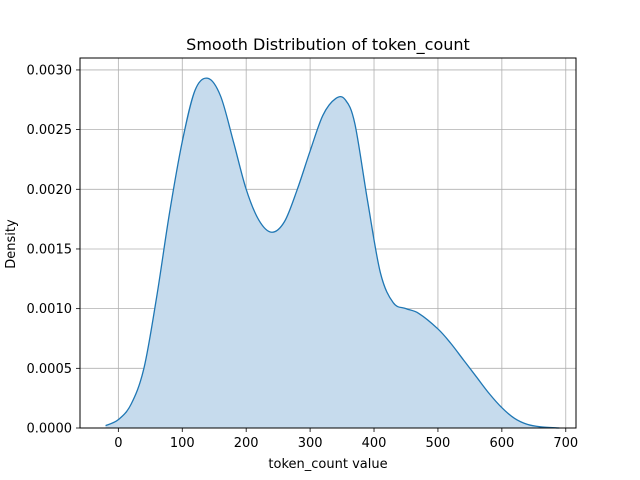 Image resolution: width=640 pixels, height=480 pixels. Describe the element at coordinates (346, 439) in the screenshot. I see `x-axis-ticks: 0 100 200 300 400 500 600 700` at that location.